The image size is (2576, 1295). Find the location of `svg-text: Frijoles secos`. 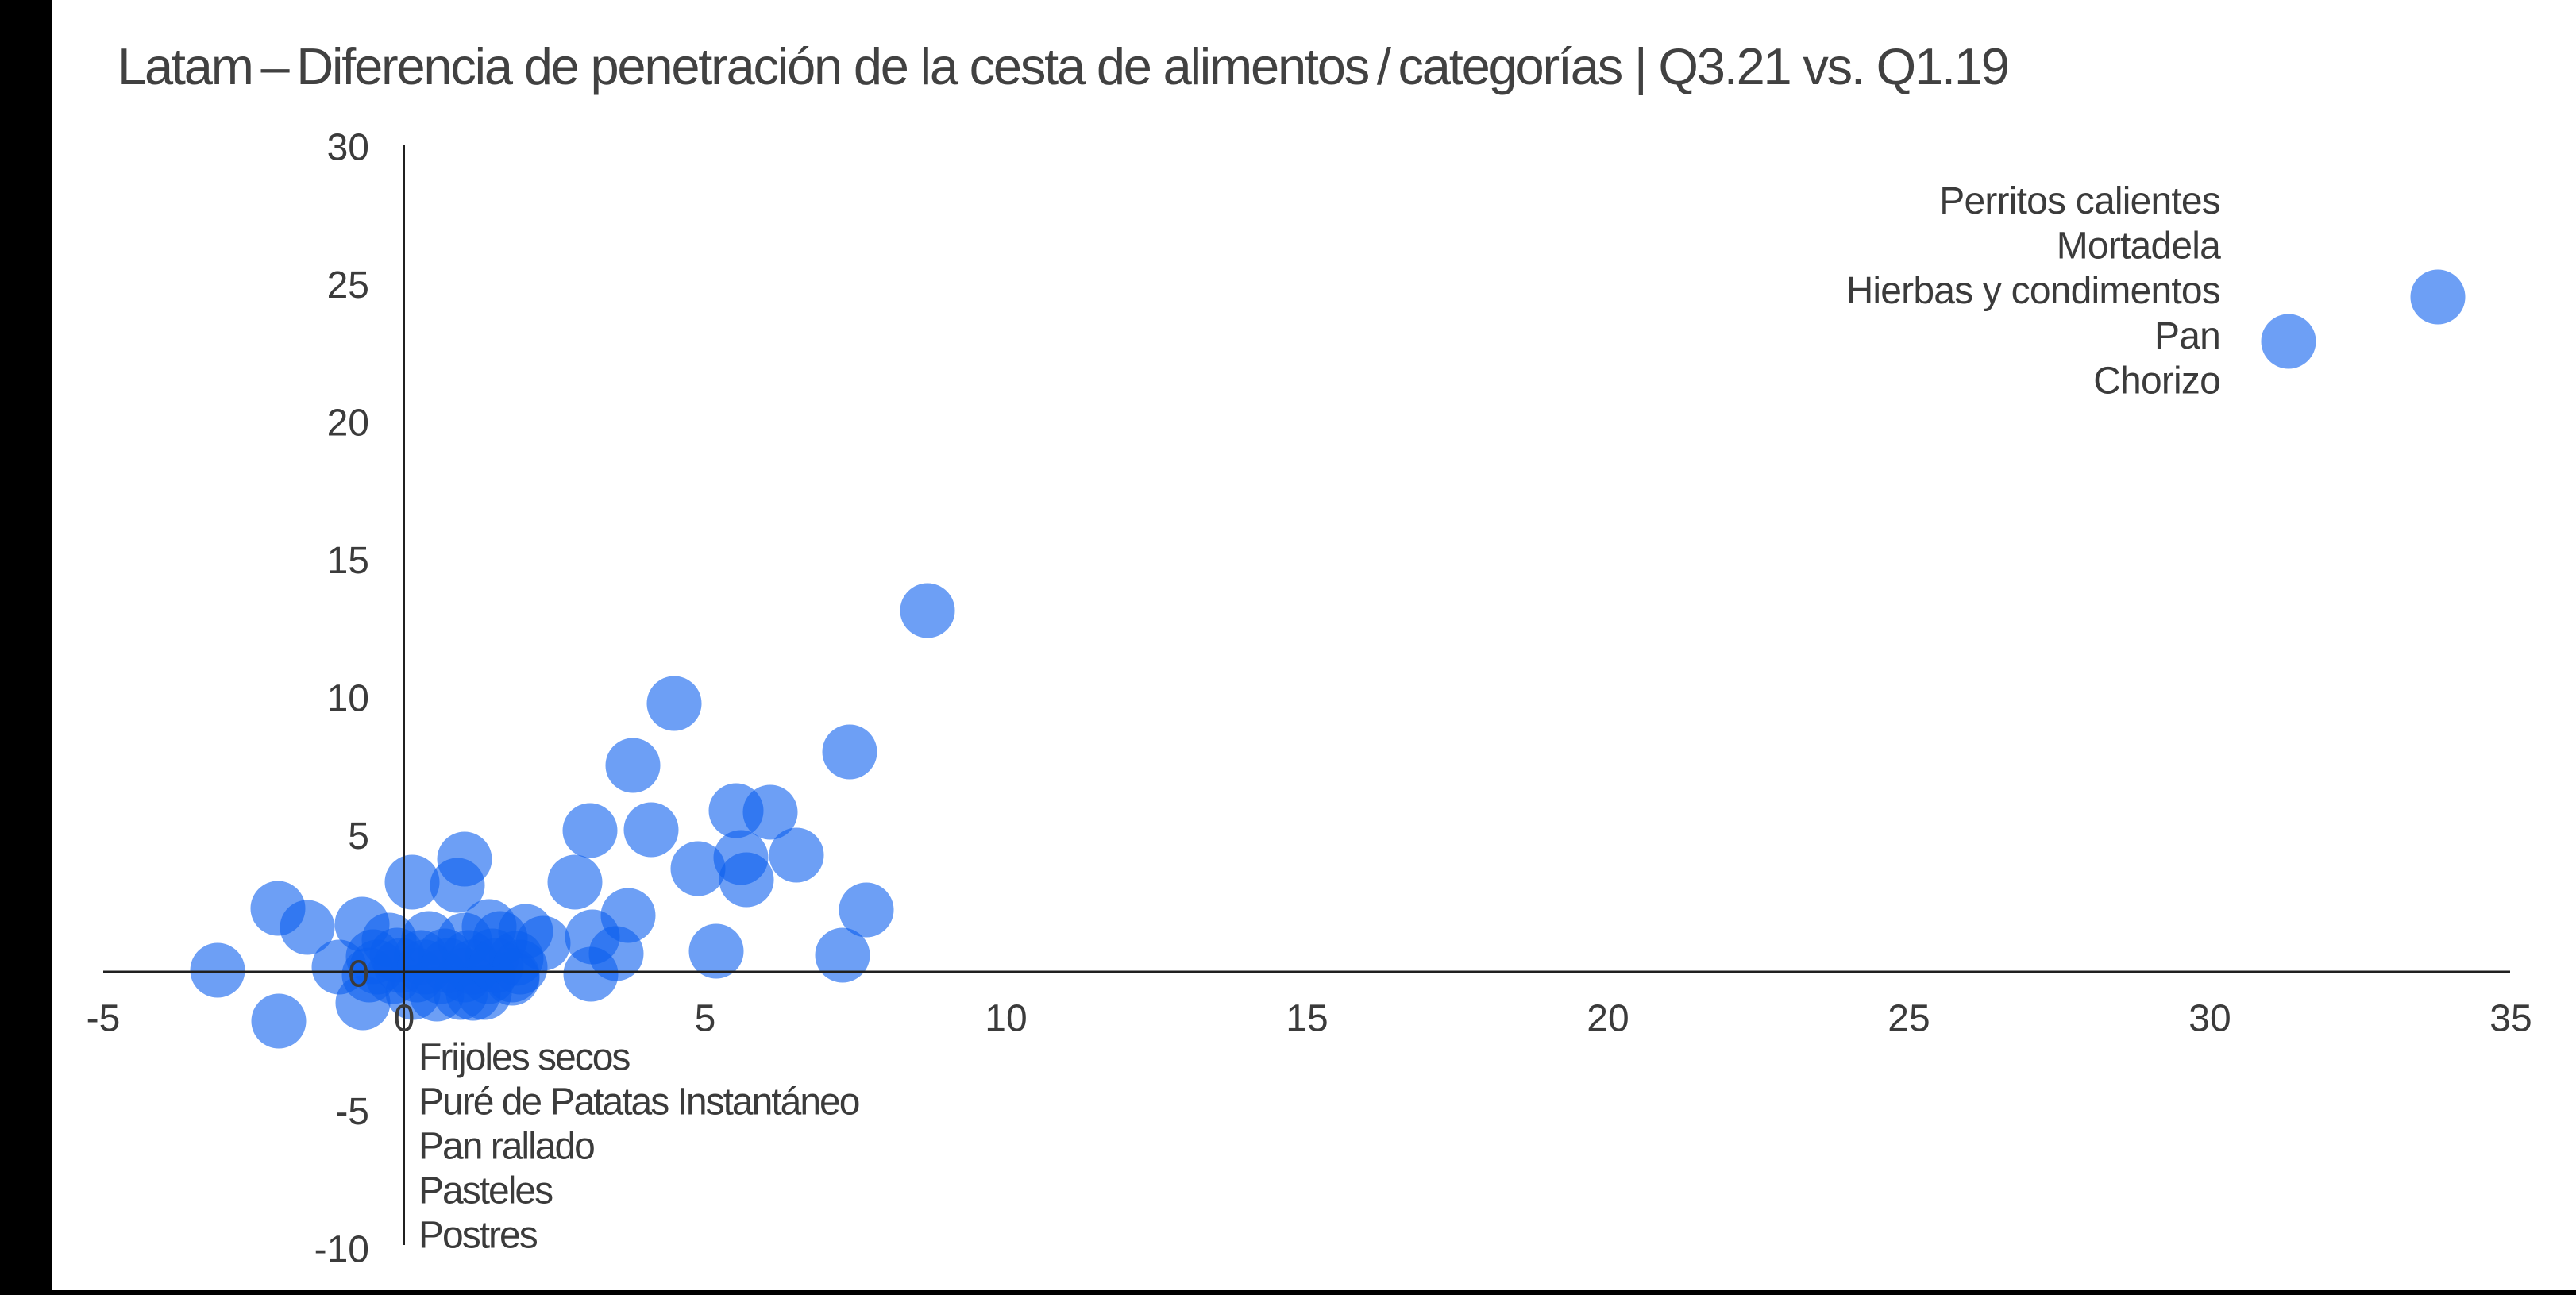

svg-text: Frijoles secos is located at coordinates (524, 1058).